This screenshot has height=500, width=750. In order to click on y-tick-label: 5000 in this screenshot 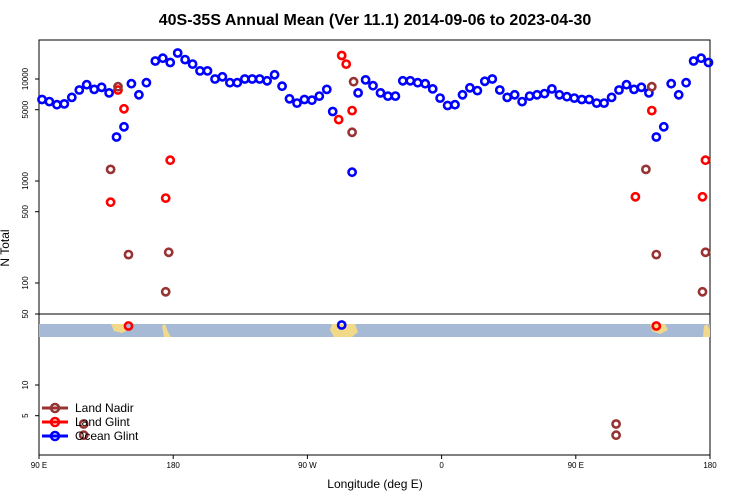, I will do `click(25, 109)`.